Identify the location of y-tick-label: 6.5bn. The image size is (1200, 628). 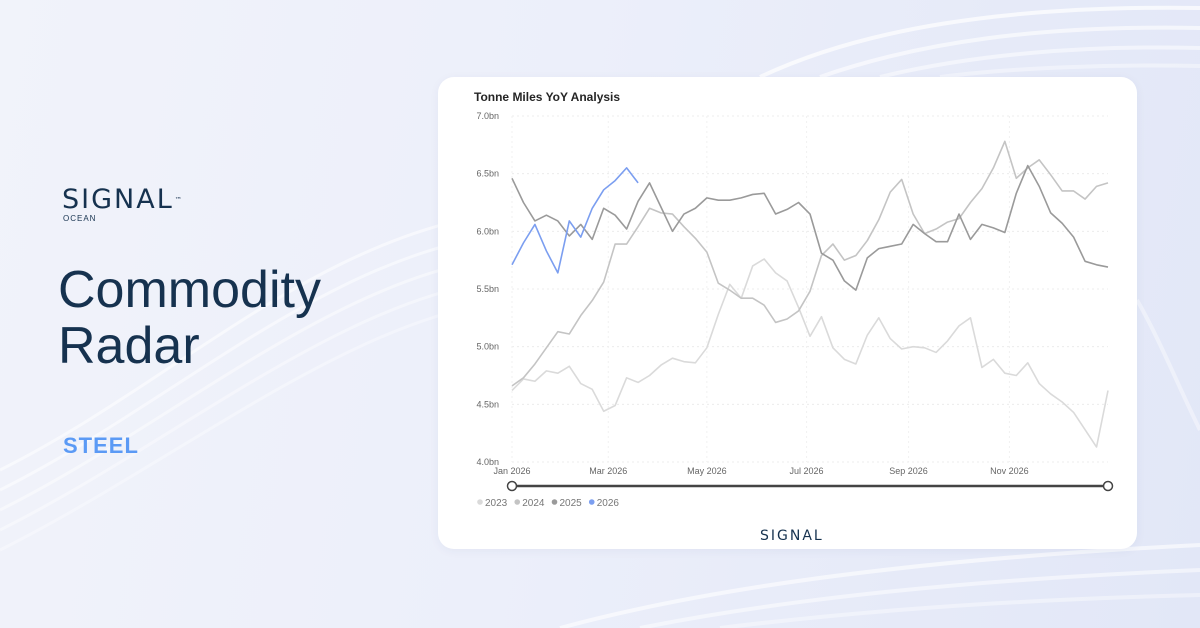
(487, 174).